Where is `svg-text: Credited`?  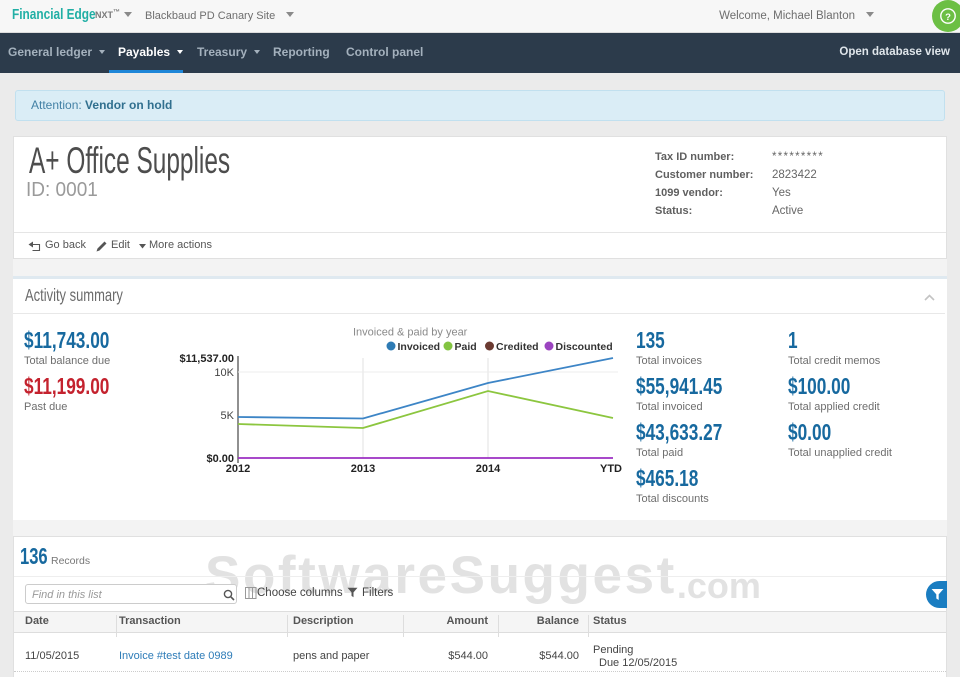 svg-text: Credited is located at coordinates (517, 347).